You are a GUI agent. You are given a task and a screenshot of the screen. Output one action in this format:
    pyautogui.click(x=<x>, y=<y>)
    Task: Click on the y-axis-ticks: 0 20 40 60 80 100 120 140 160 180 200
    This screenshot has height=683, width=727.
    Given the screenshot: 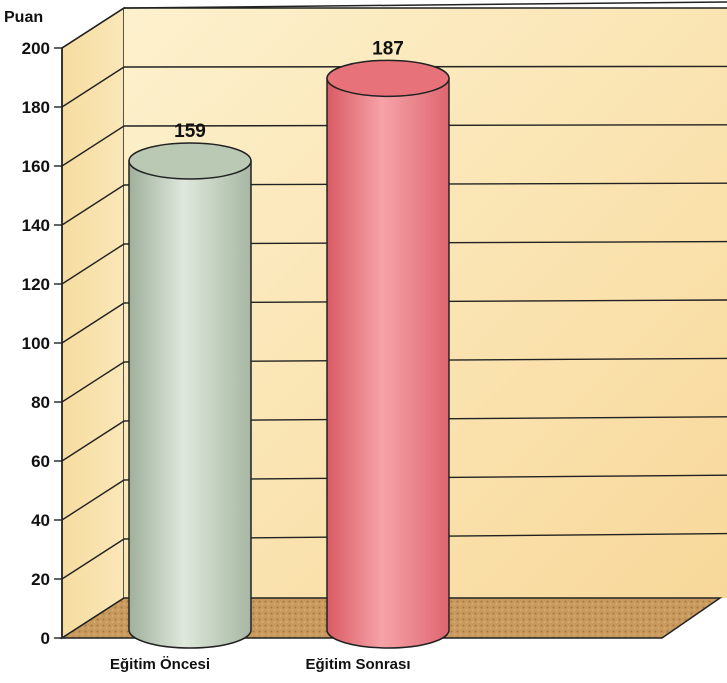 What is the action you would take?
    pyautogui.click(x=42, y=343)
    